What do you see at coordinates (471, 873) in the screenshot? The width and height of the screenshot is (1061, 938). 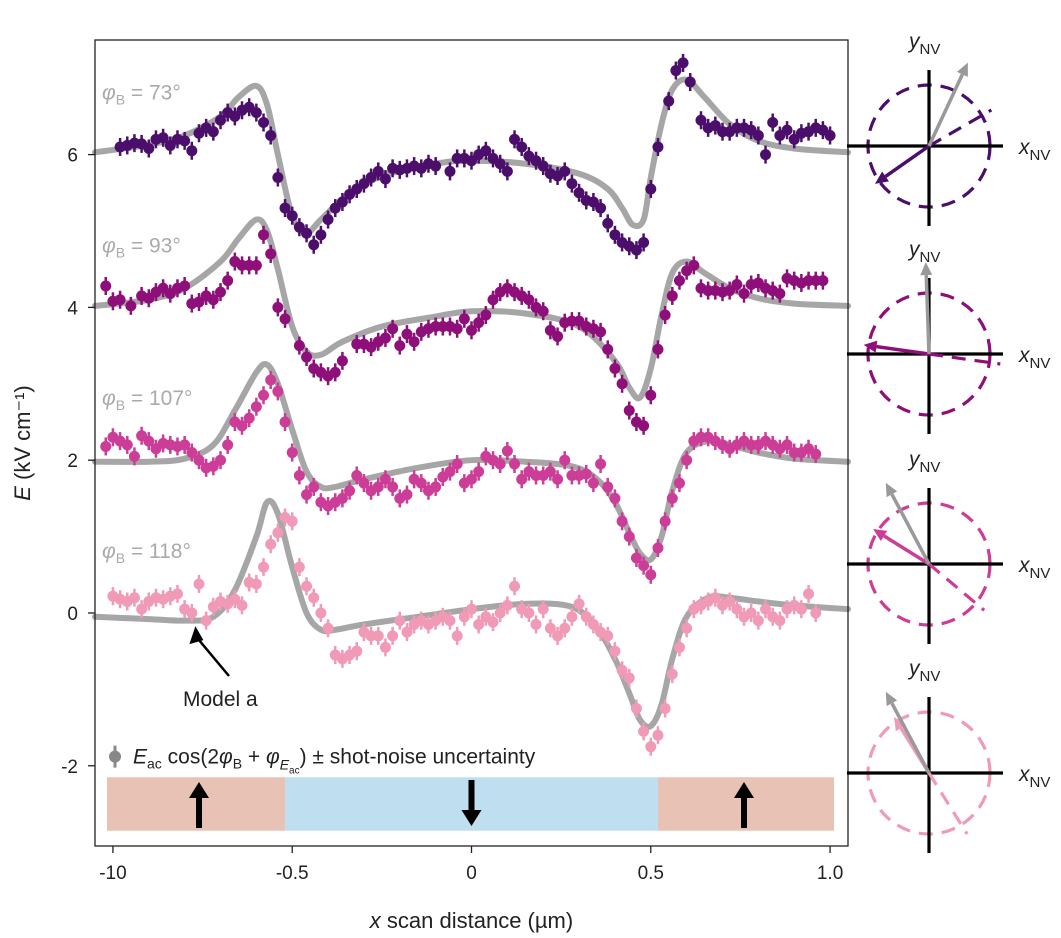 I see `x-tick-label: 0` at bounding box center [471, 873].